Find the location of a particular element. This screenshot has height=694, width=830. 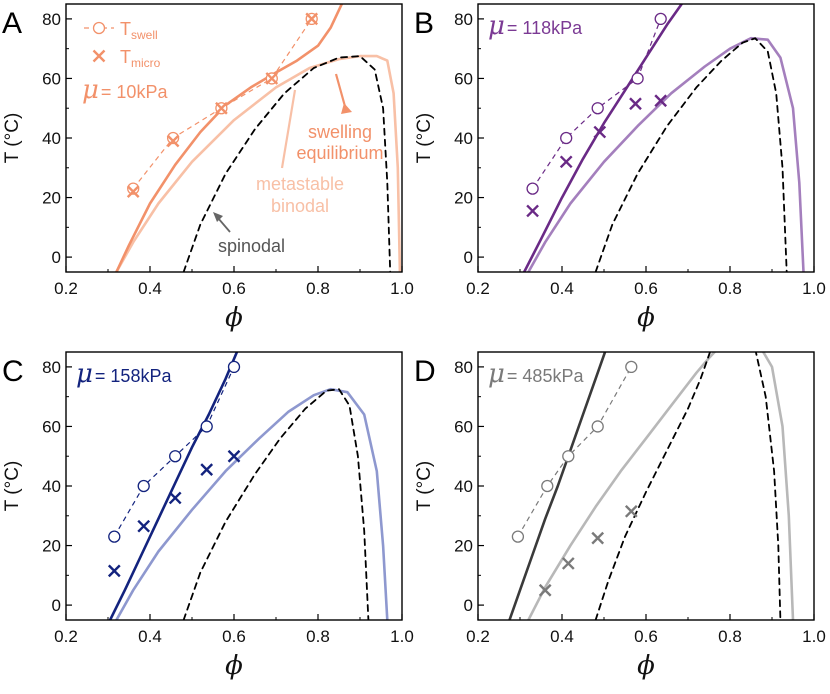

panel-letter: C is located at coordinates (13, 371).